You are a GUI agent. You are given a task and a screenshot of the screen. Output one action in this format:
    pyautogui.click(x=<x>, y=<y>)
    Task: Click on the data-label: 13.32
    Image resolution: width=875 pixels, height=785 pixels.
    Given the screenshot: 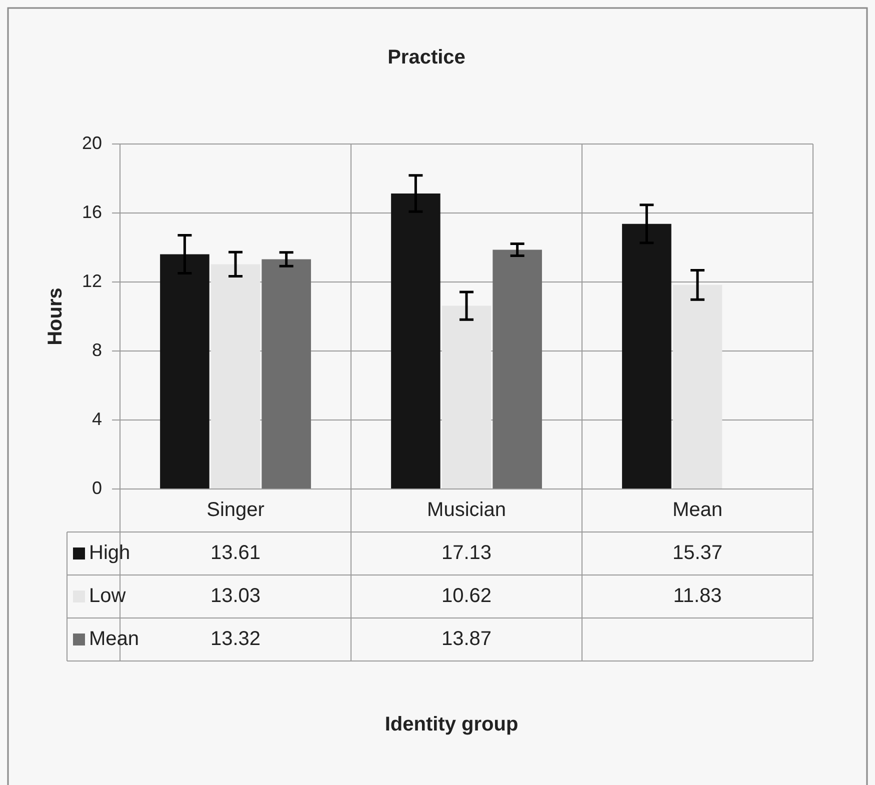 What is the action you would take?
    pyautogui.click(x=235, y=639)
    